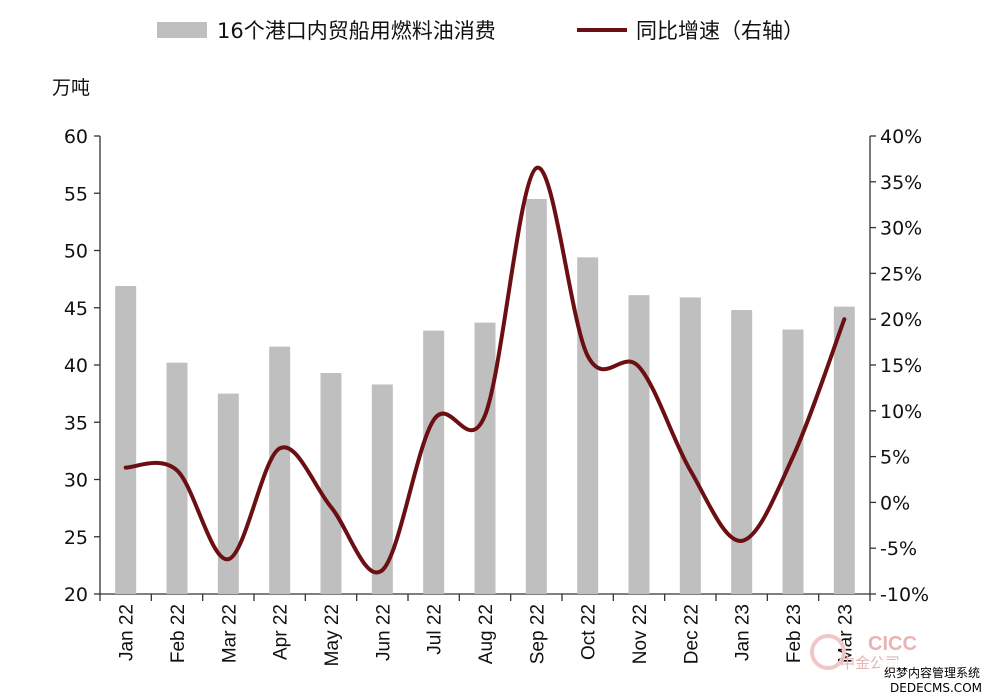 The height and width of the screenshot is (699, 993). Describe the element at coordinates (828, 652) in the screenshot. I see `watermark-logo-icon` at that location.